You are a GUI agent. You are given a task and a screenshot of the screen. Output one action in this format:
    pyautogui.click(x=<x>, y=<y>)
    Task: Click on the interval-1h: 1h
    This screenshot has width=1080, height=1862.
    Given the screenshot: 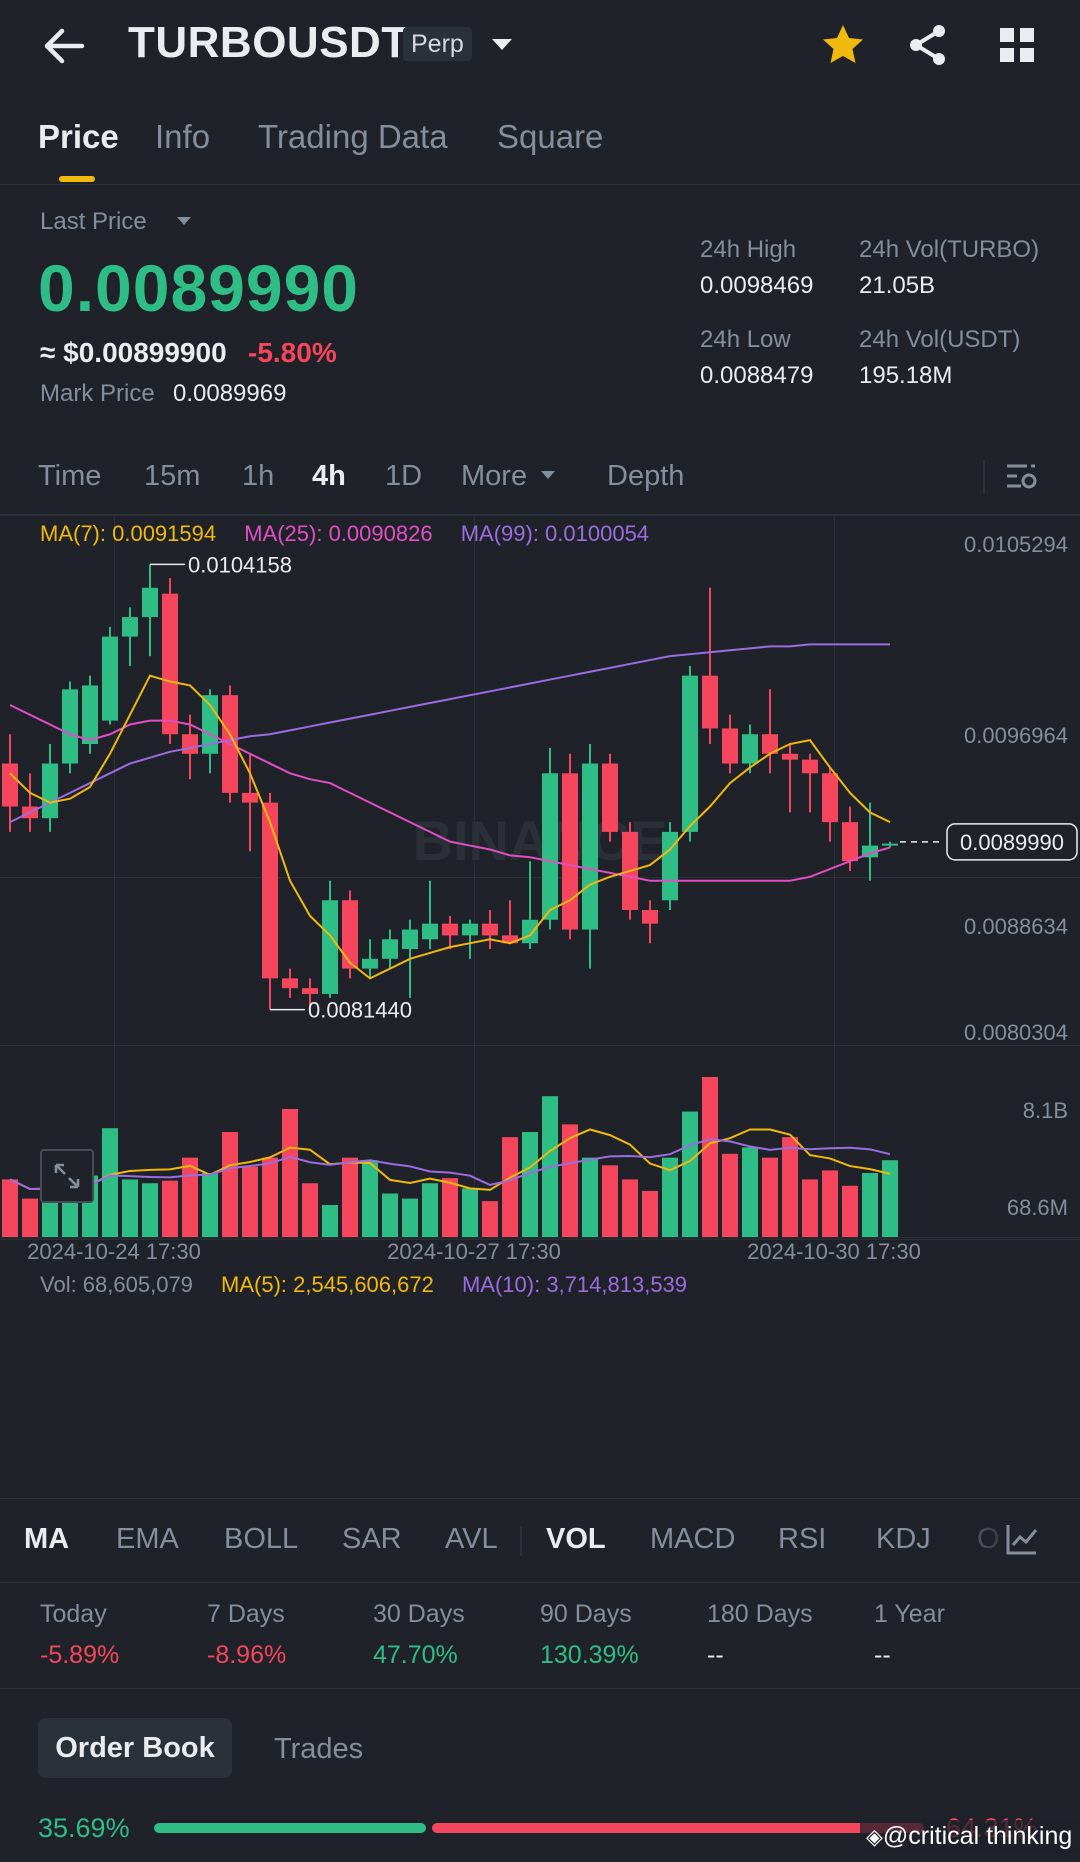 What is the action you would take?
    pyautogui.click(x=258, y=476)
    